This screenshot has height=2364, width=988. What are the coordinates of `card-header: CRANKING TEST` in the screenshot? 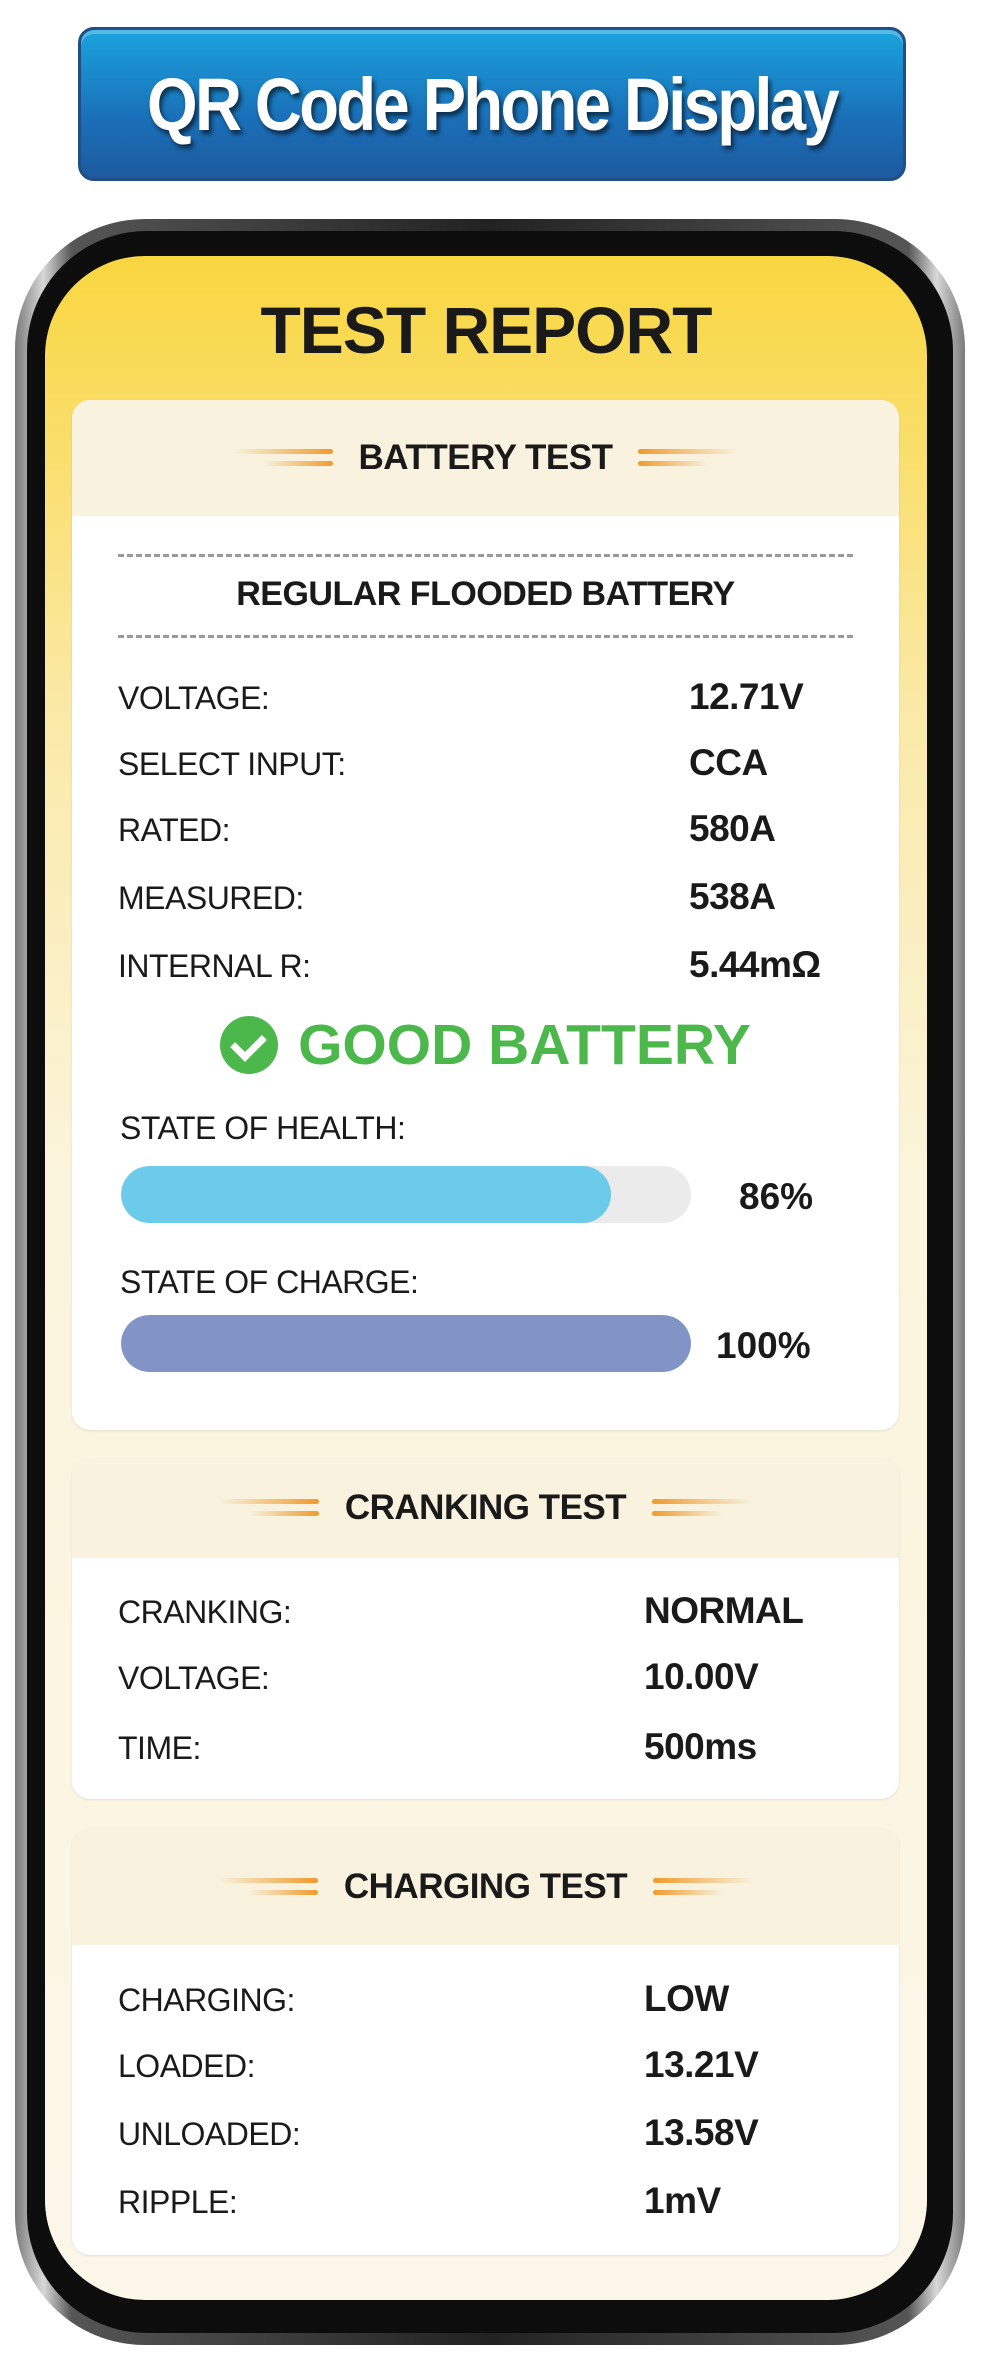 It's located at (485, 1508).